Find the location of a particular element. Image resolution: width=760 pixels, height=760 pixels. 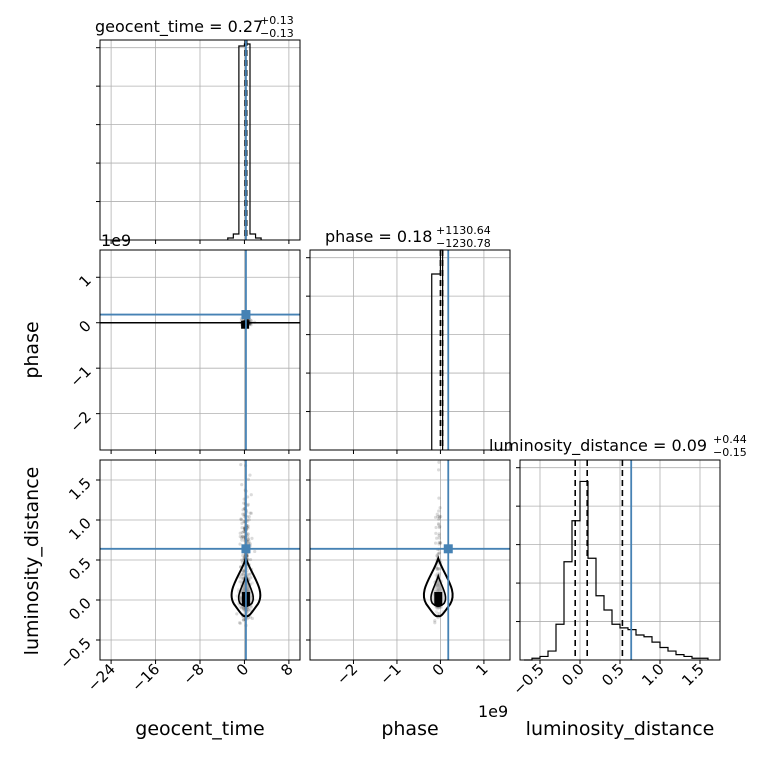

scatter-group is located at coordinates (438, 542).